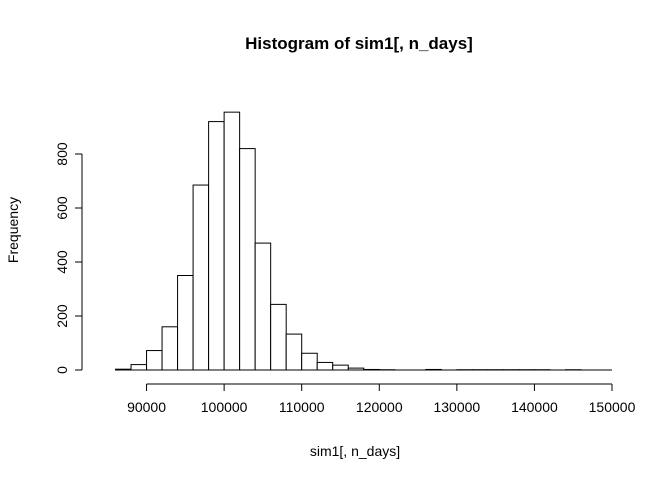  Describe the element at coordinates (13, 230) in the screenshot. I see `y-axis-label: Frequency` at that location.